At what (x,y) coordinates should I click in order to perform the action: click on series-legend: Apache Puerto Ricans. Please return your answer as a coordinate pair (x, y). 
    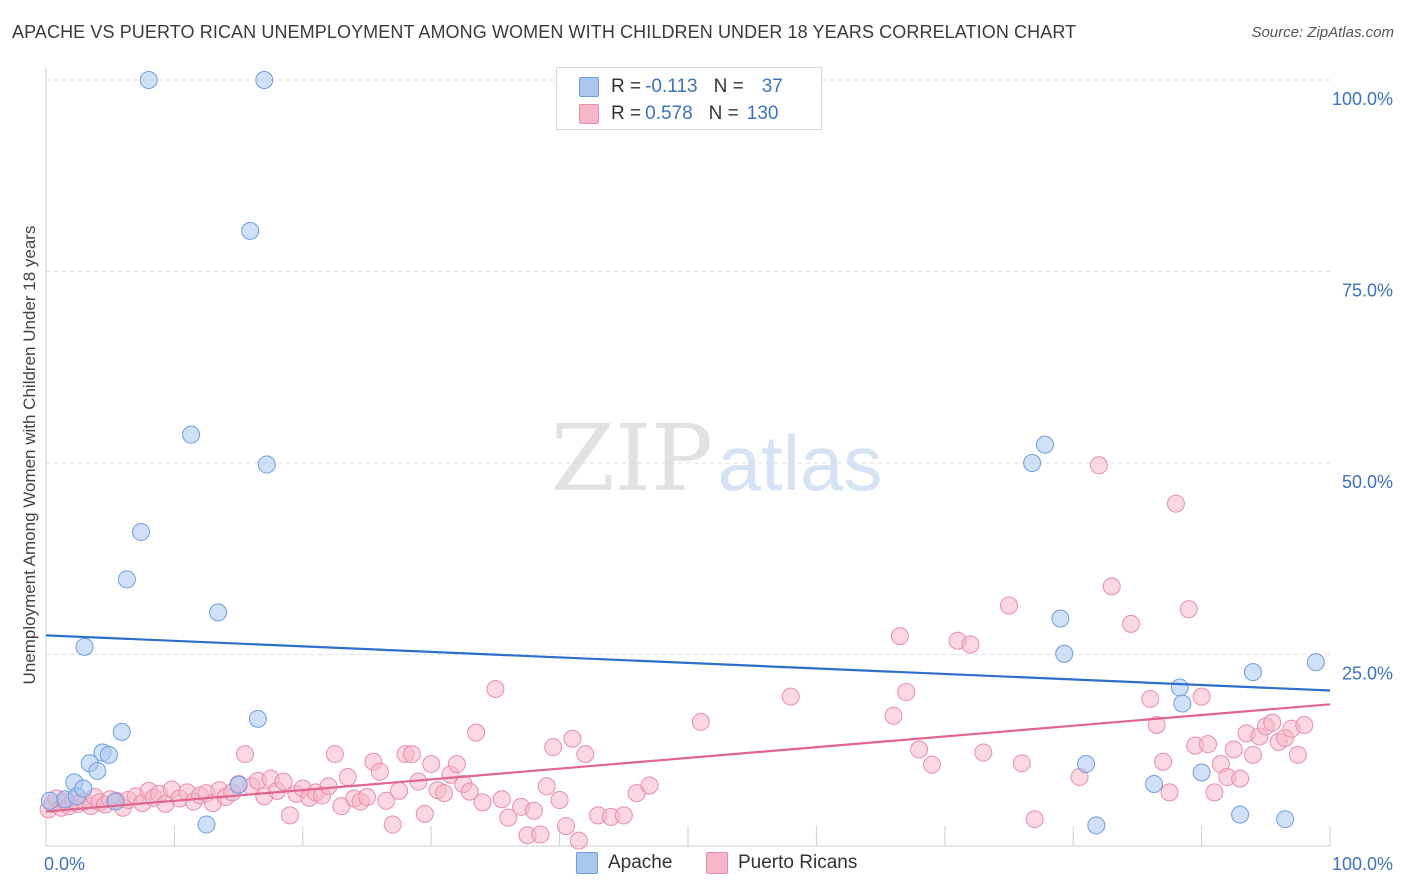
    Looking at the image, I should click on (703, 865).